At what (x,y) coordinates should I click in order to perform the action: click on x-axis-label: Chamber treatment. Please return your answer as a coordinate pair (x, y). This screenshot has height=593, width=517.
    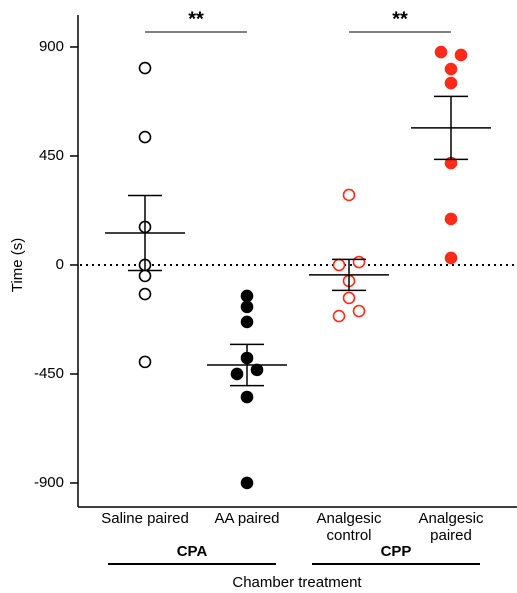
    Looking at the image, I should click on (297, 582).